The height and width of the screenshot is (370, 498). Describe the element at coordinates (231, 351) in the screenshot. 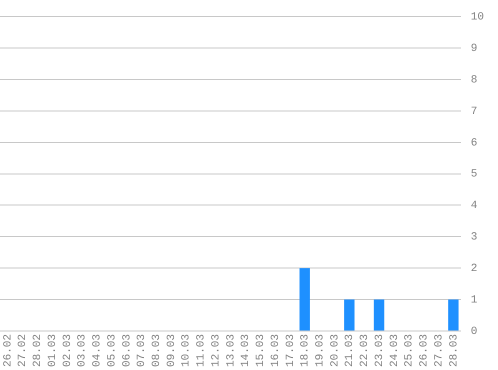

I see `x-tick-label: 13.03` at that location.